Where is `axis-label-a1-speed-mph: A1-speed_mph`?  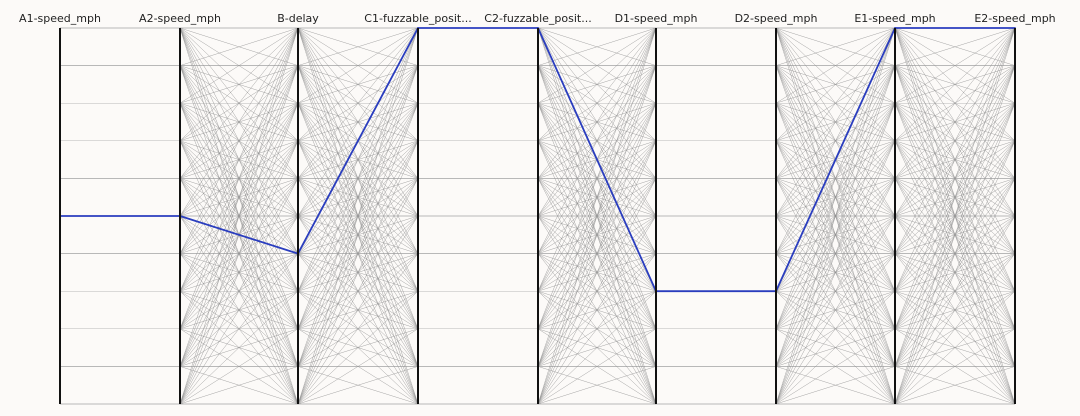
axis-label-a1-speed-mph: A1-speed_mph is located at coordinates (60, 18).